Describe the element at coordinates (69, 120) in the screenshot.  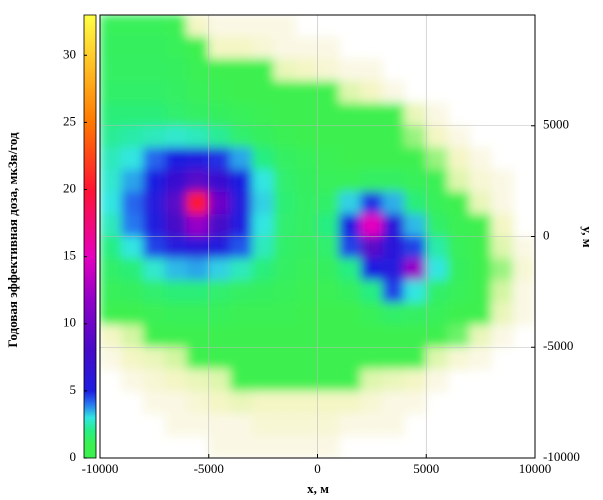
I see `colorbar-tick-label: 25` at that location.